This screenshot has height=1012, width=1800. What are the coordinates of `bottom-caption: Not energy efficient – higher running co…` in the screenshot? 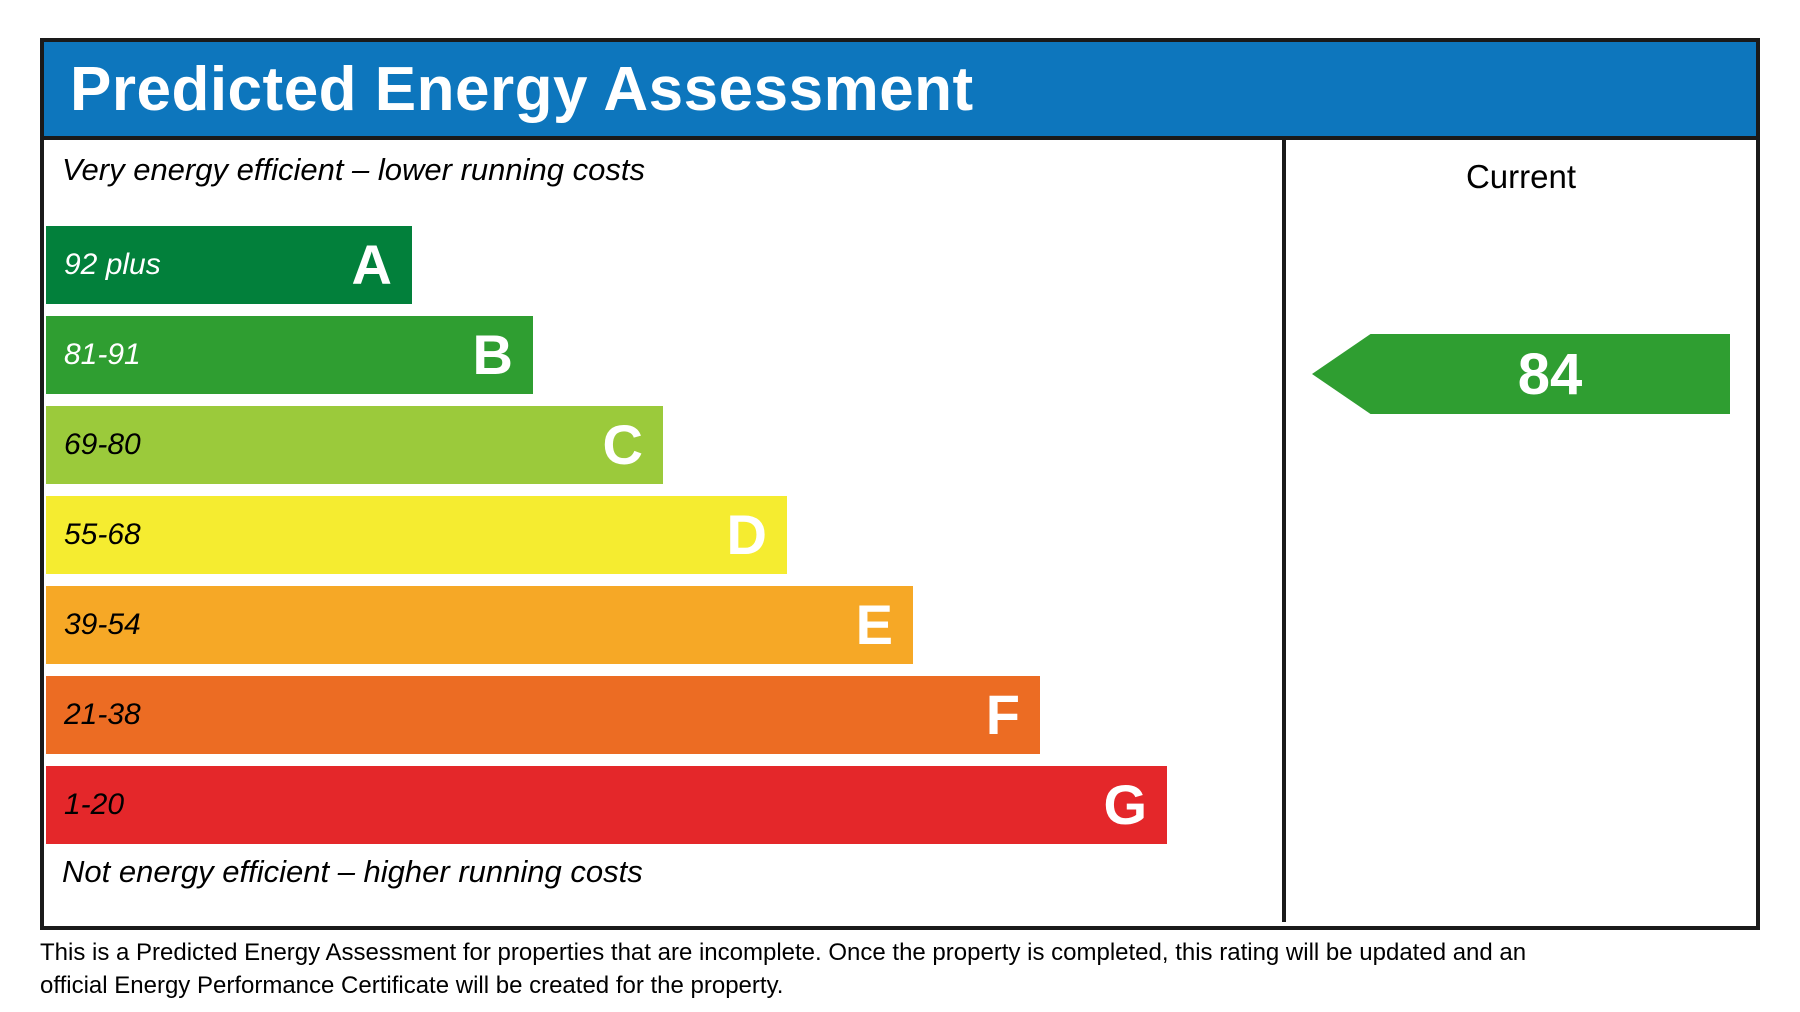 It's located at (352, 871).